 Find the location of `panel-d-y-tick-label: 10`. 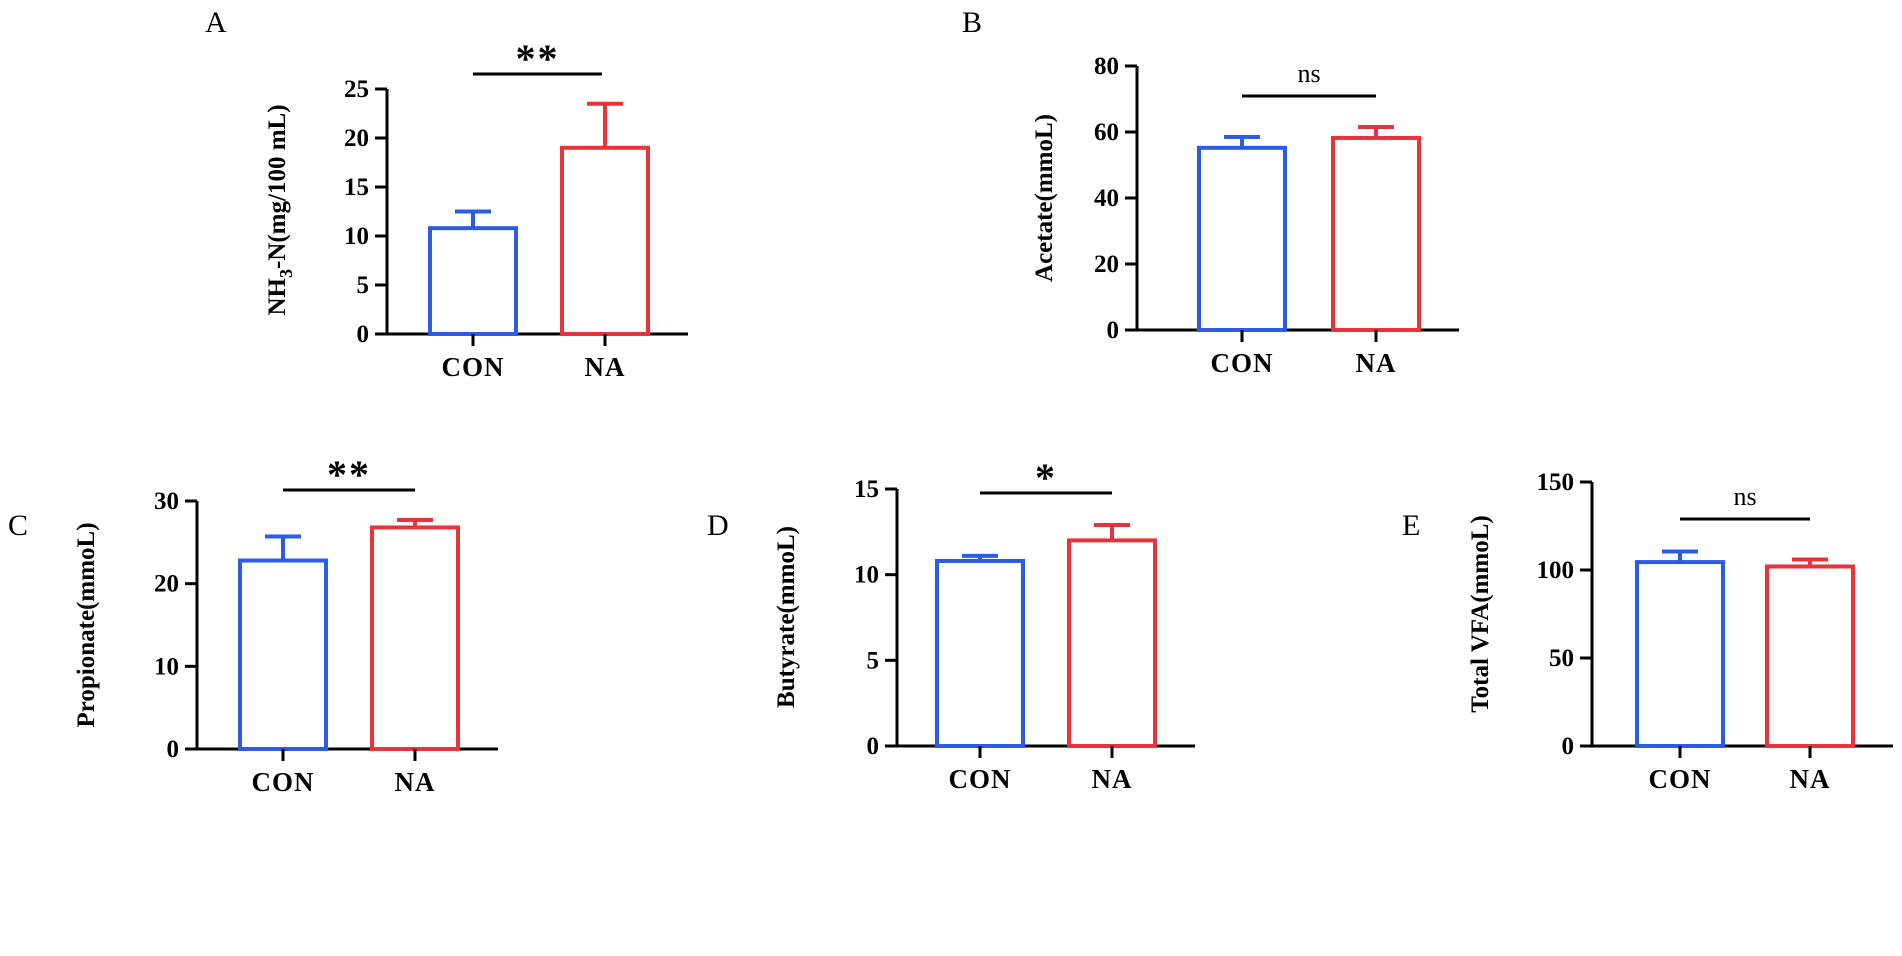

panel-d-y-tick-label: 10 is located at coordinates (866, 575).